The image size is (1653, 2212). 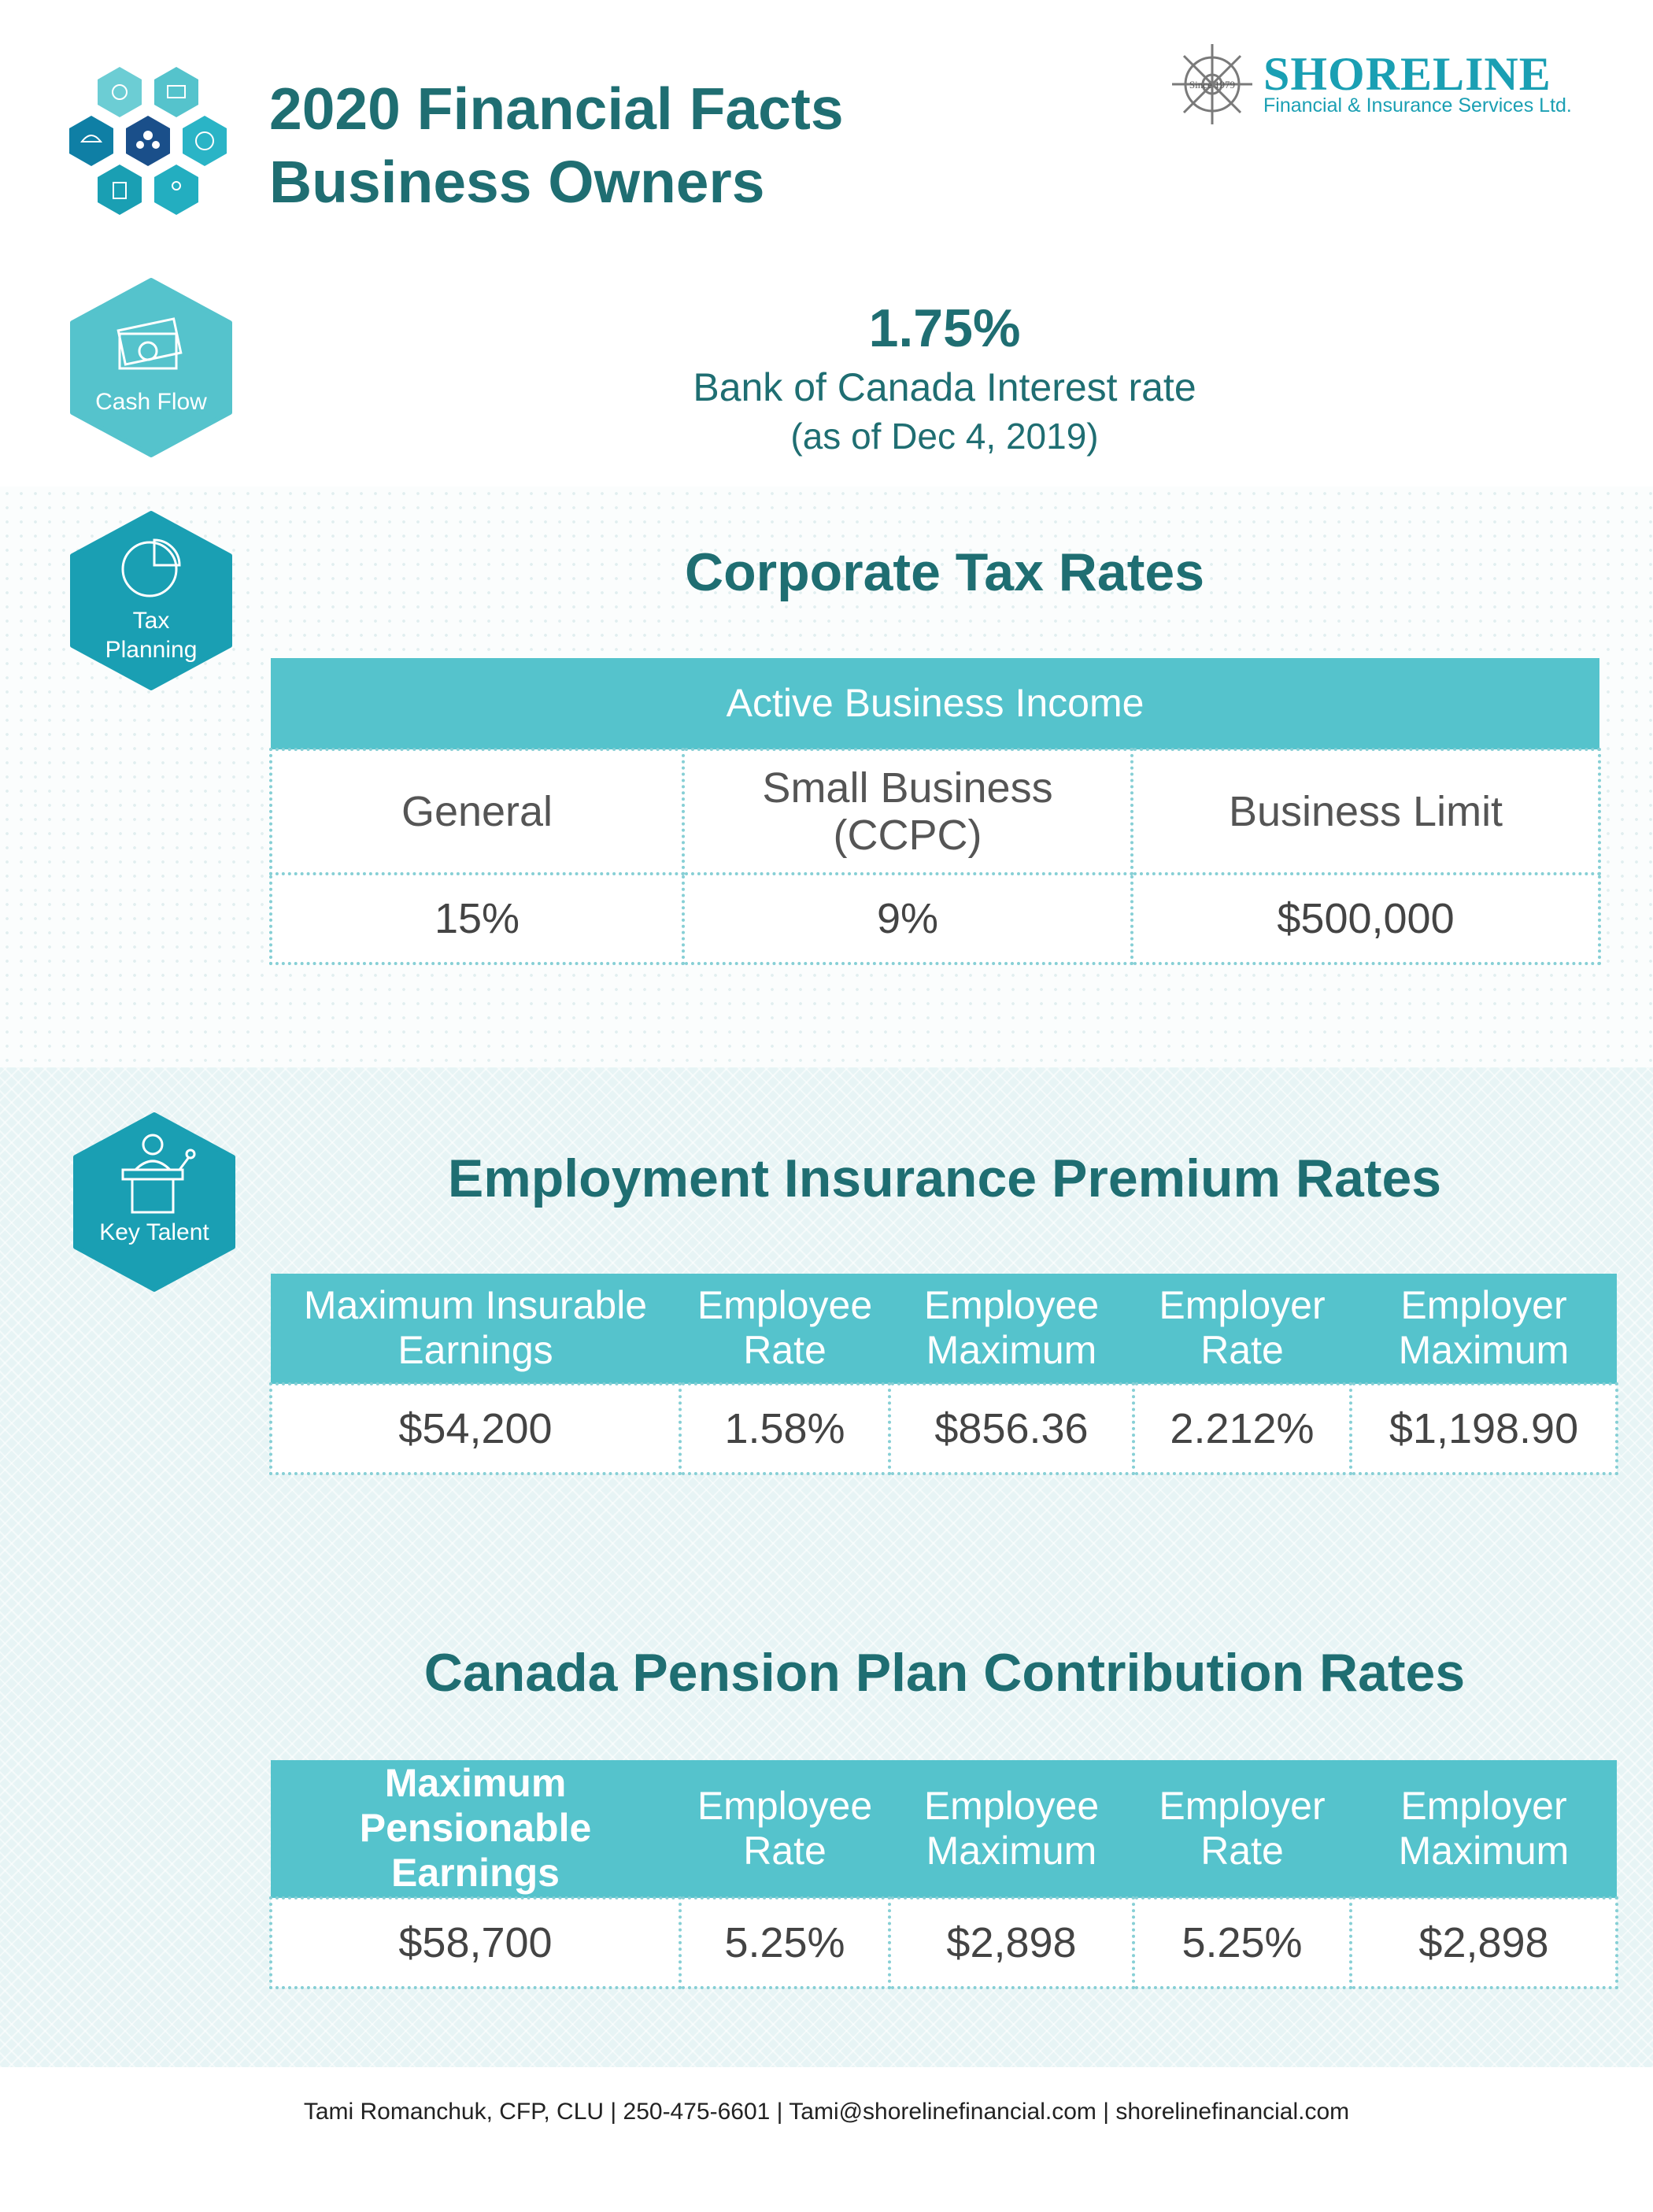 I want to click on cpp-max-pensionable-value: $58,700, so click(x=475, y=1942).